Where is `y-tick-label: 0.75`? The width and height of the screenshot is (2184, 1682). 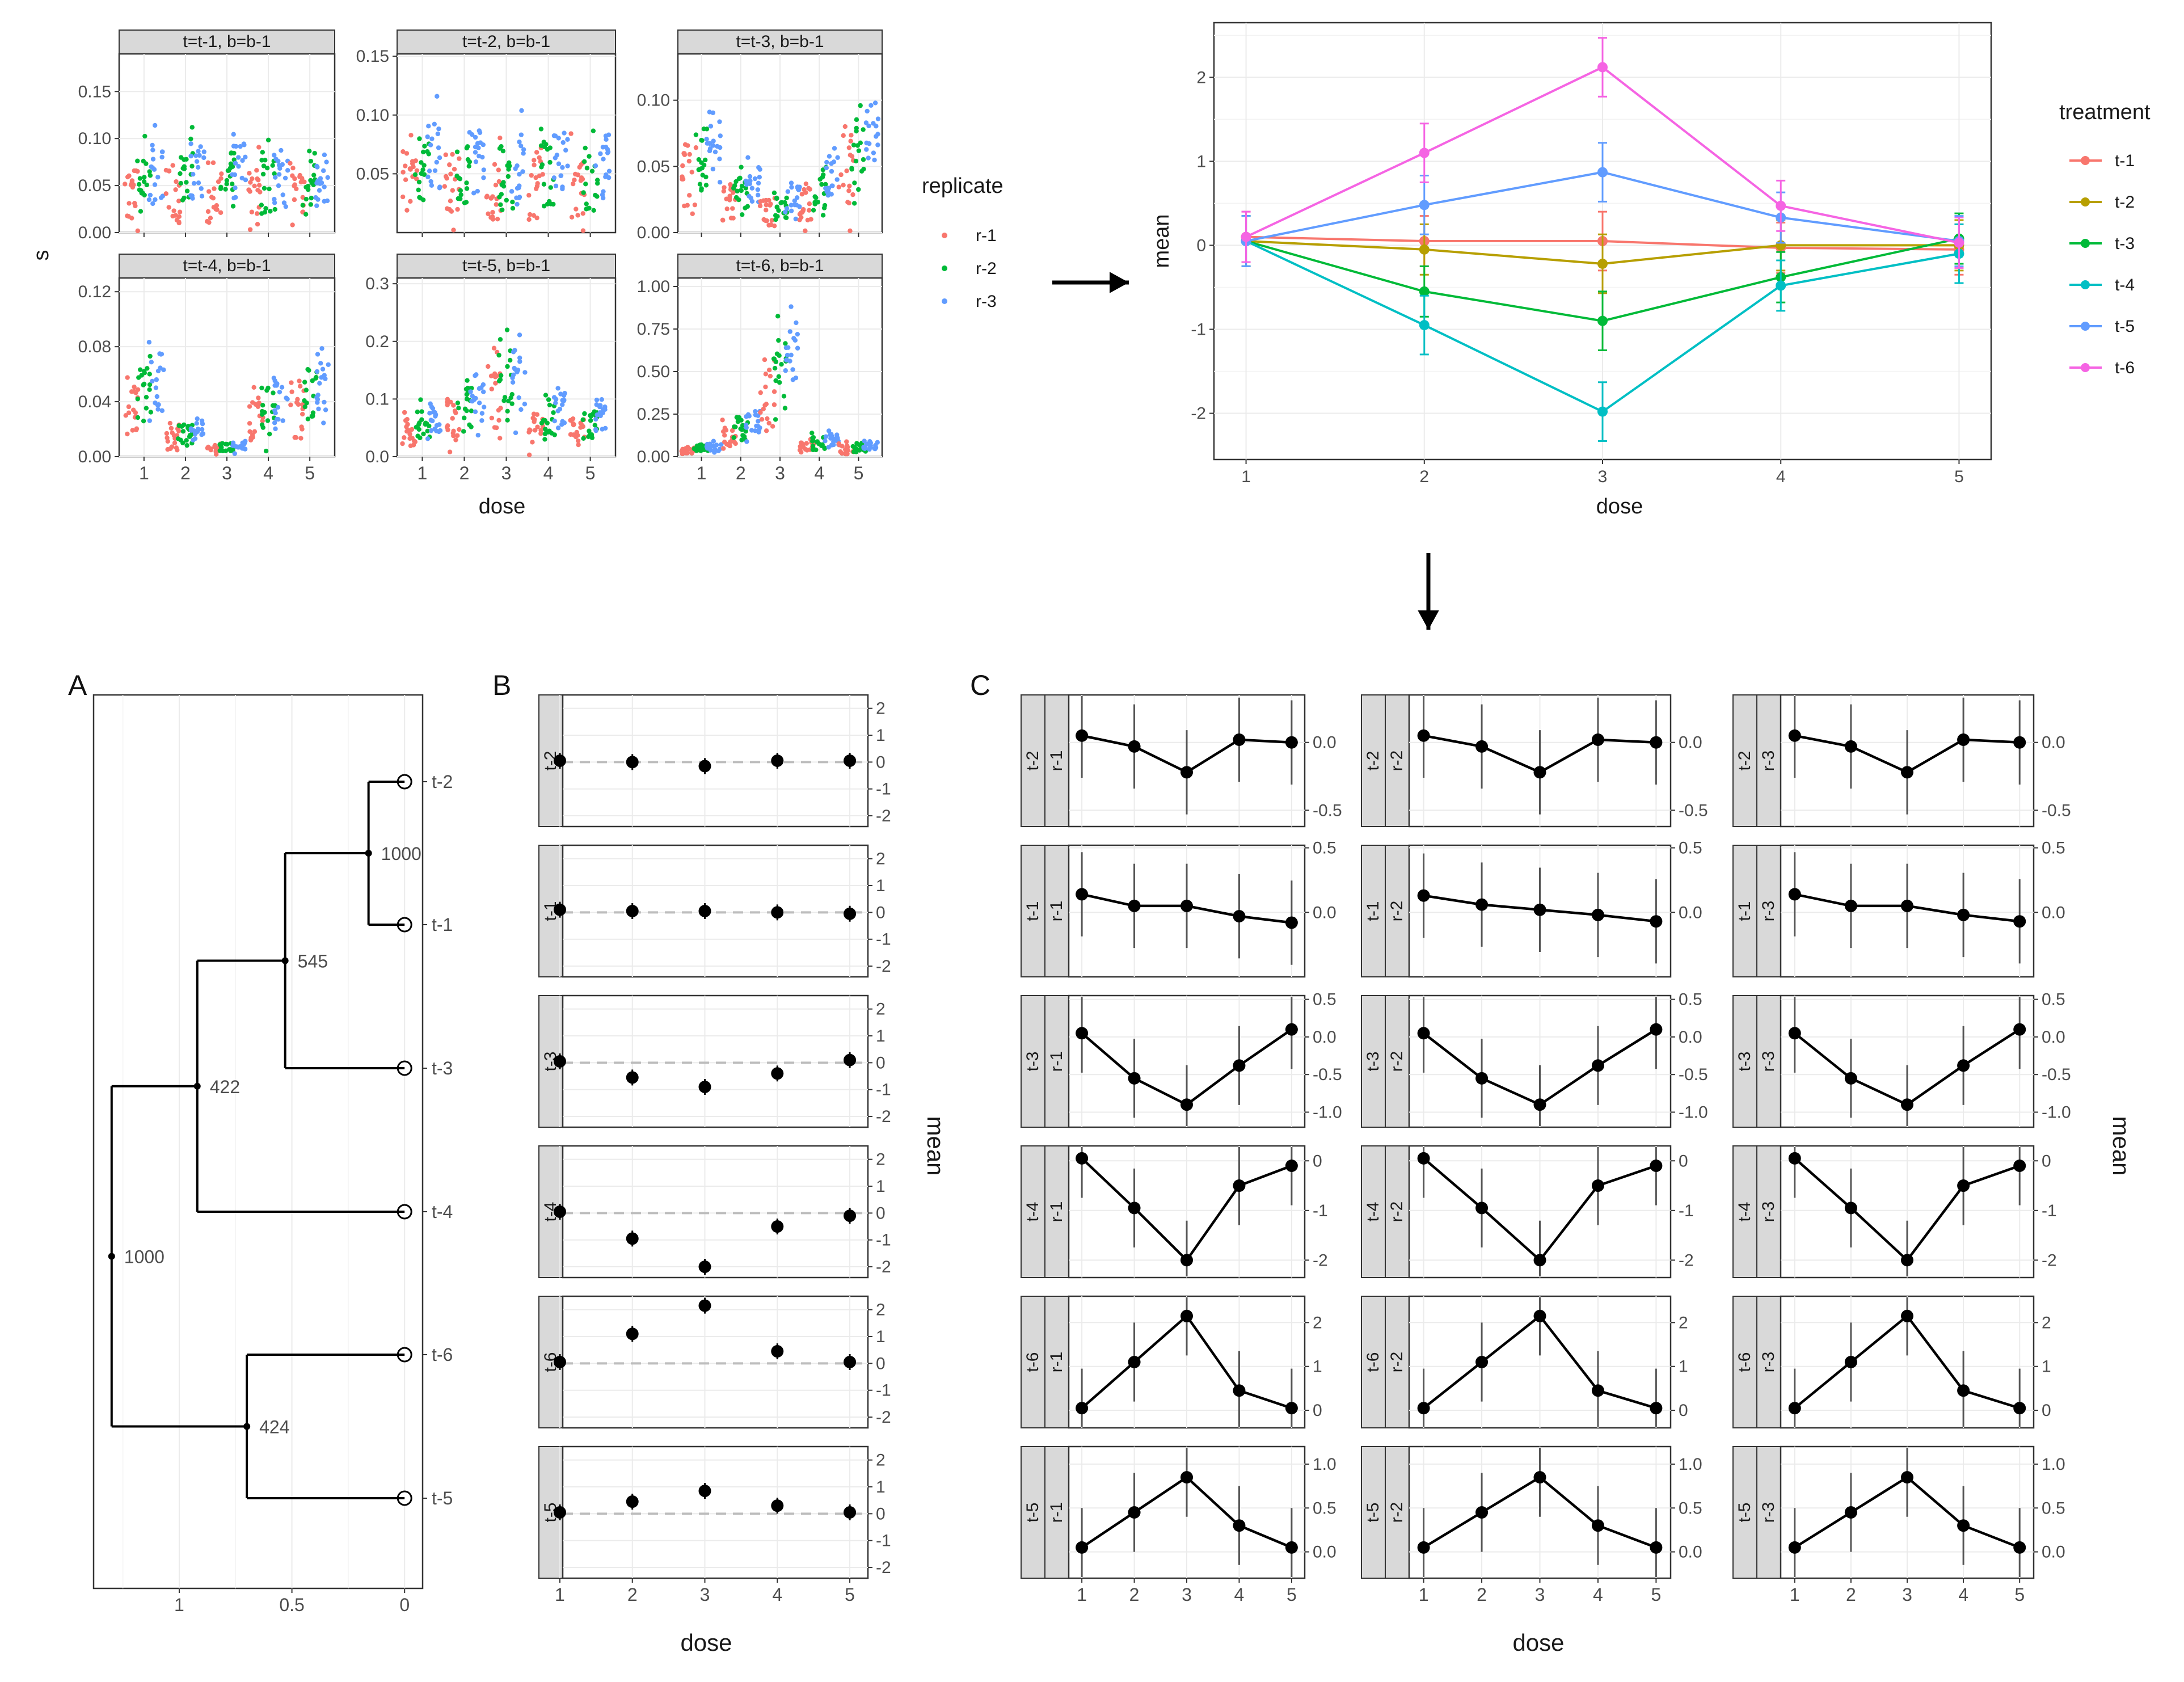 y-tick-label: 0.75 is located at coordinates (653, 330).